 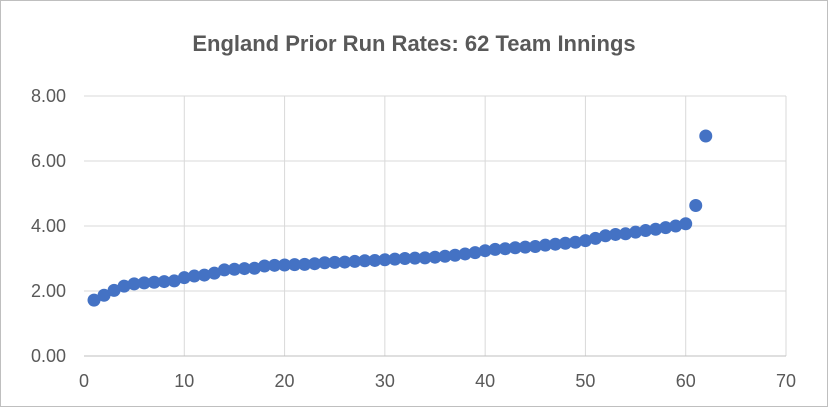 What do you see at coordinates (48, 356) in the screenshot?
I see `y-tick-label: 0.00` at bounding box center [48, 356].